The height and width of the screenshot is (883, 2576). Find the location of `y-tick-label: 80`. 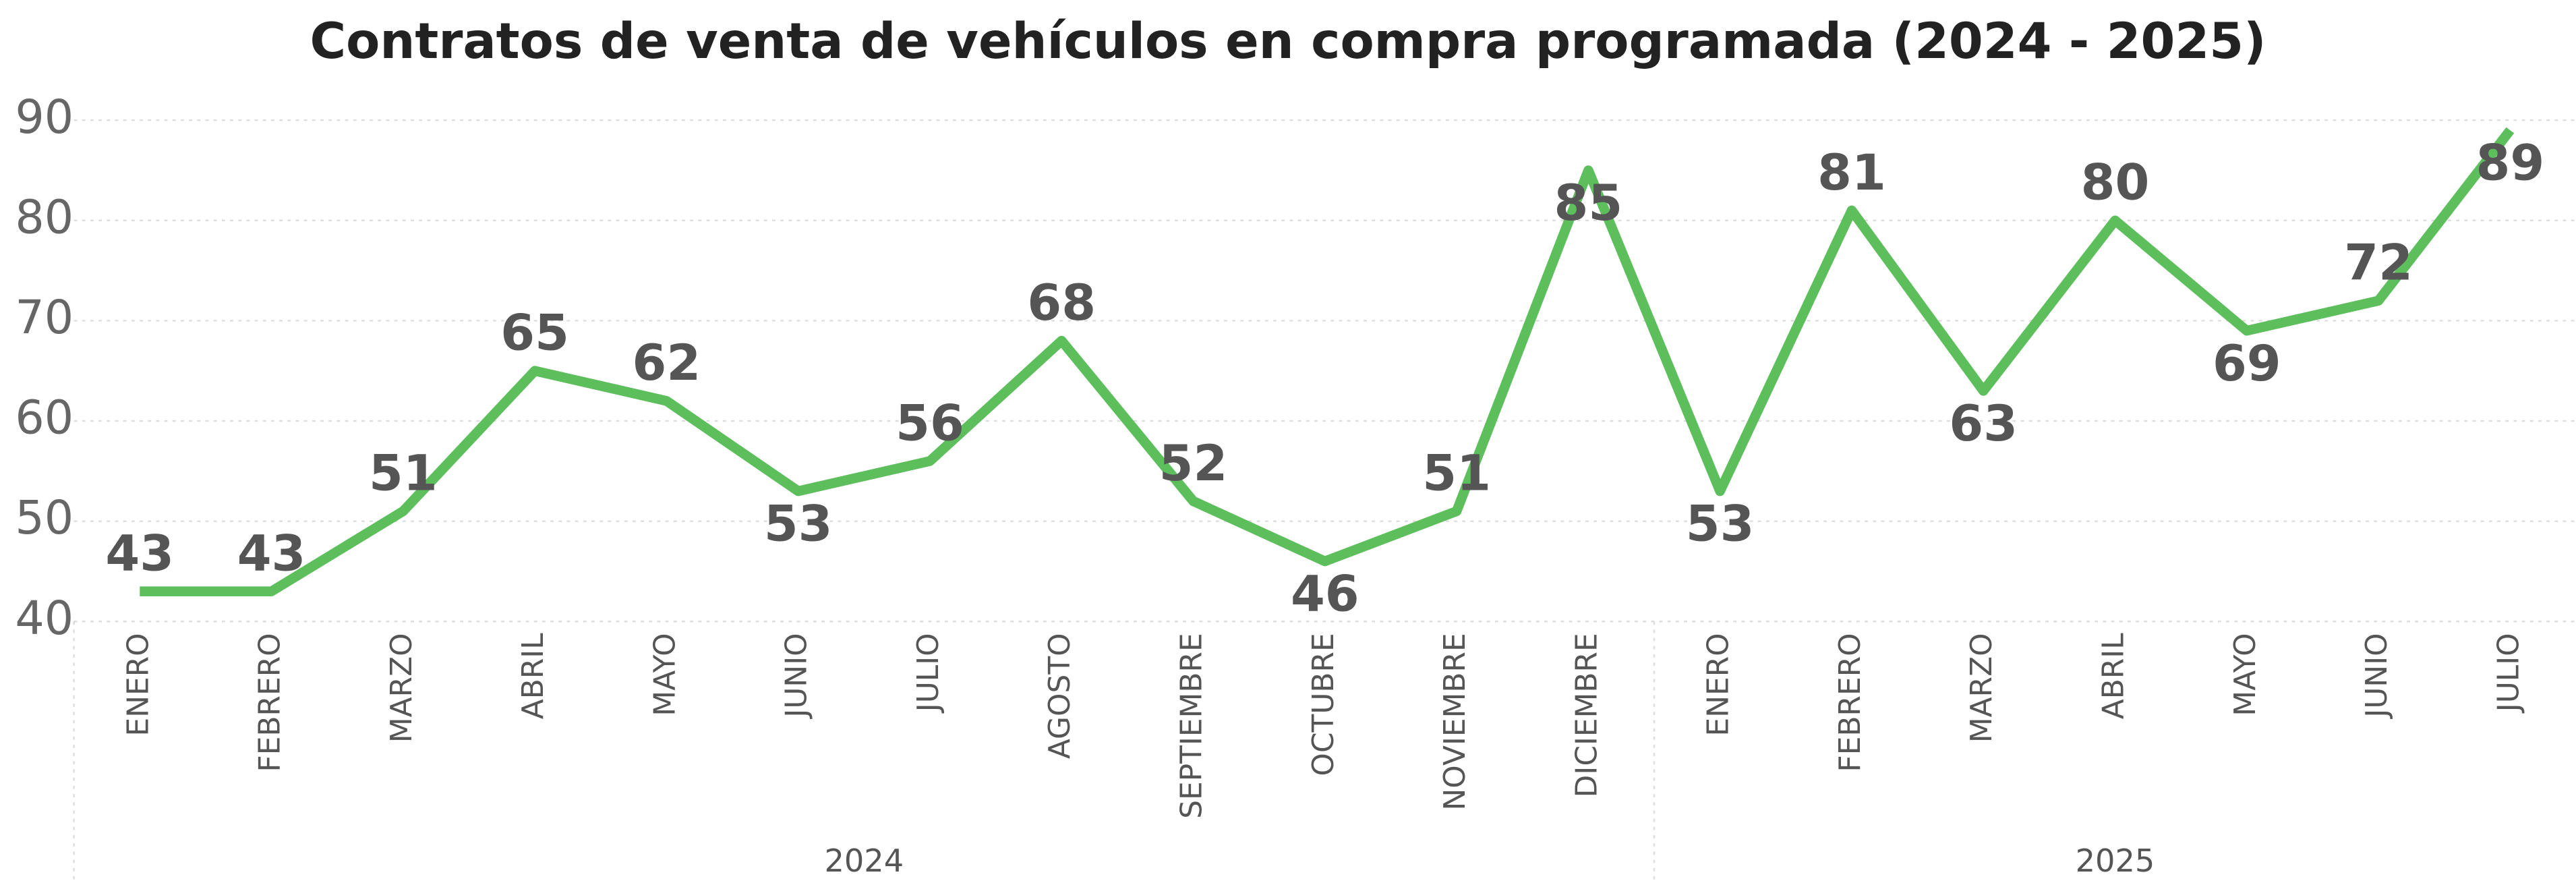

y-tick-label: 80 is located at coordinates (44, 217).